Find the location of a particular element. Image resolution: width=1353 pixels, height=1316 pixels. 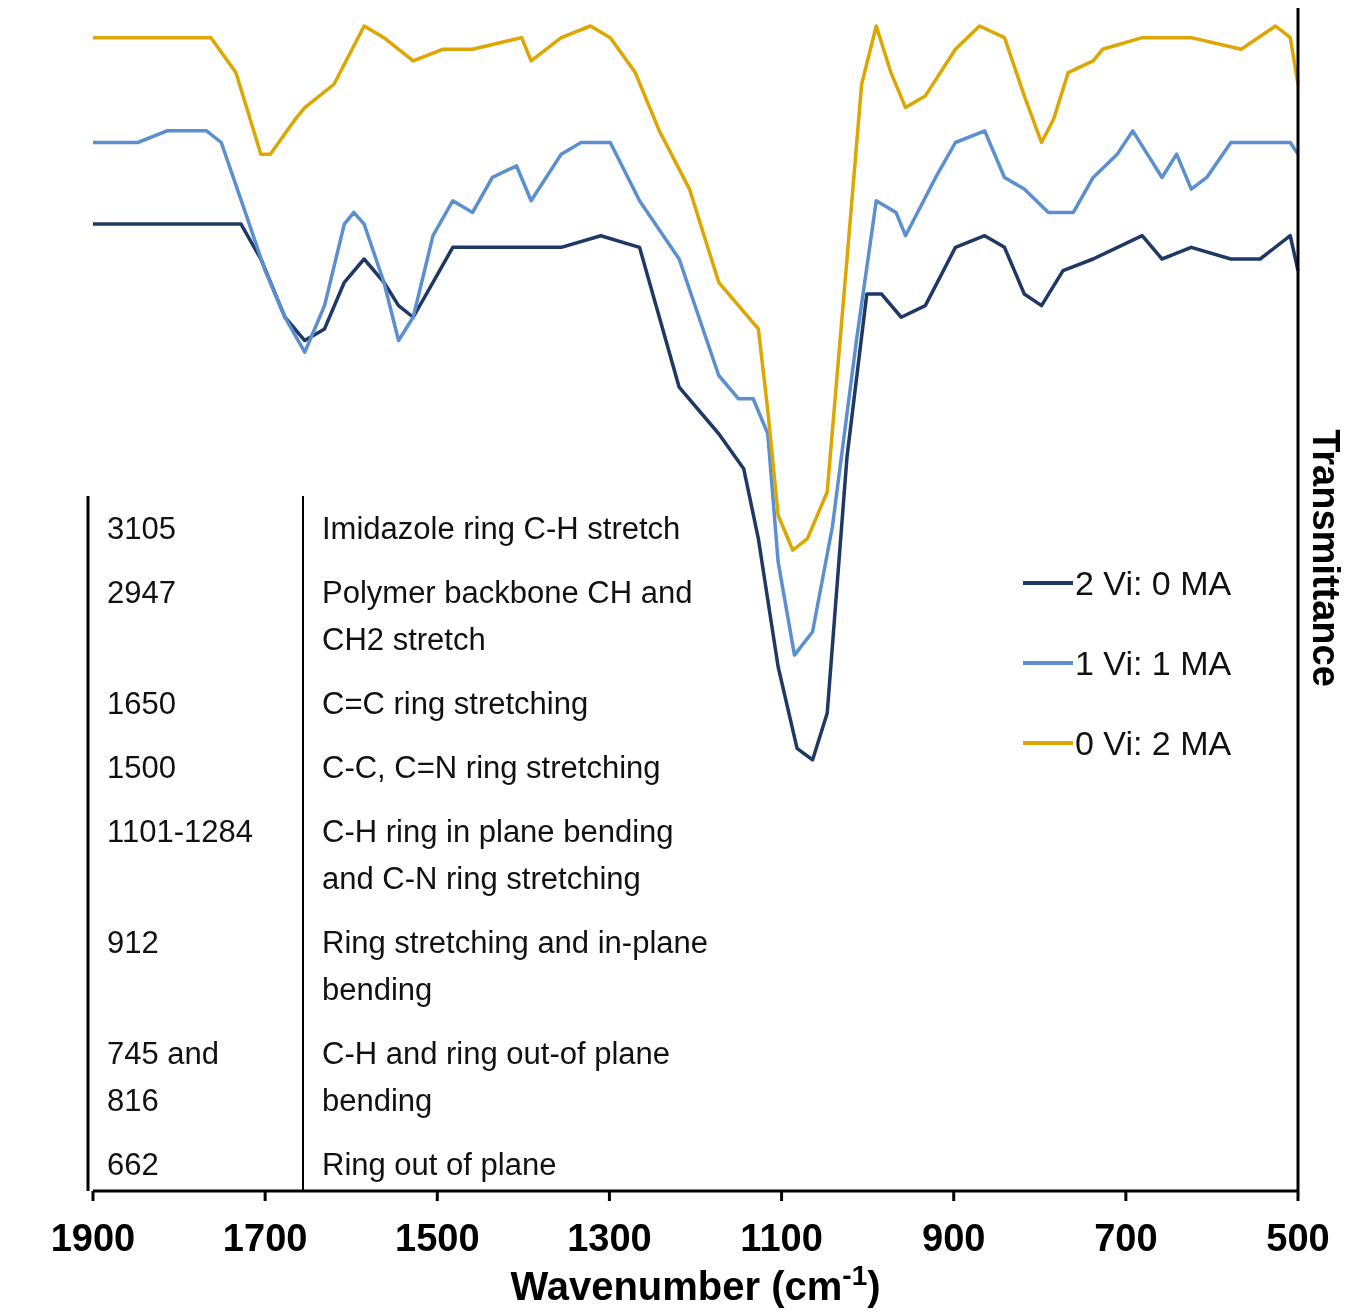

annotation: 1101-1284 is located at coordinates (180, 831).